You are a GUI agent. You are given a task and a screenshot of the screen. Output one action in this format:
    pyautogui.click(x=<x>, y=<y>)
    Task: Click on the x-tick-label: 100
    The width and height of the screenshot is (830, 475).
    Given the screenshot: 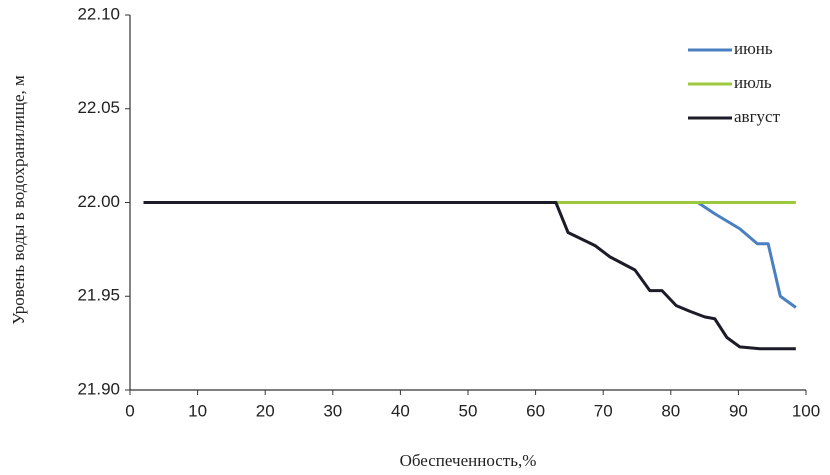 What is the action you would take?
    pyautogui.click(x=806, y=410)
    